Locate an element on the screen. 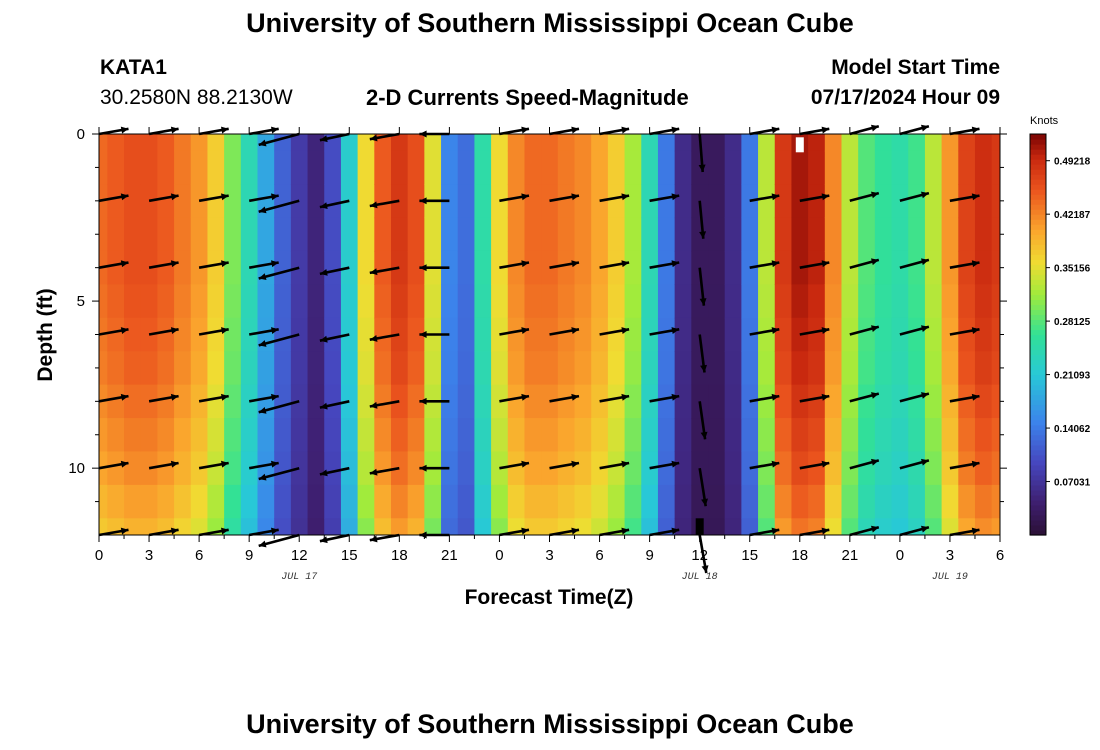 This screenshot has width=1100, height=750. colorbar-tick-label: 0.07031 is located at coordinates (1072, 483).